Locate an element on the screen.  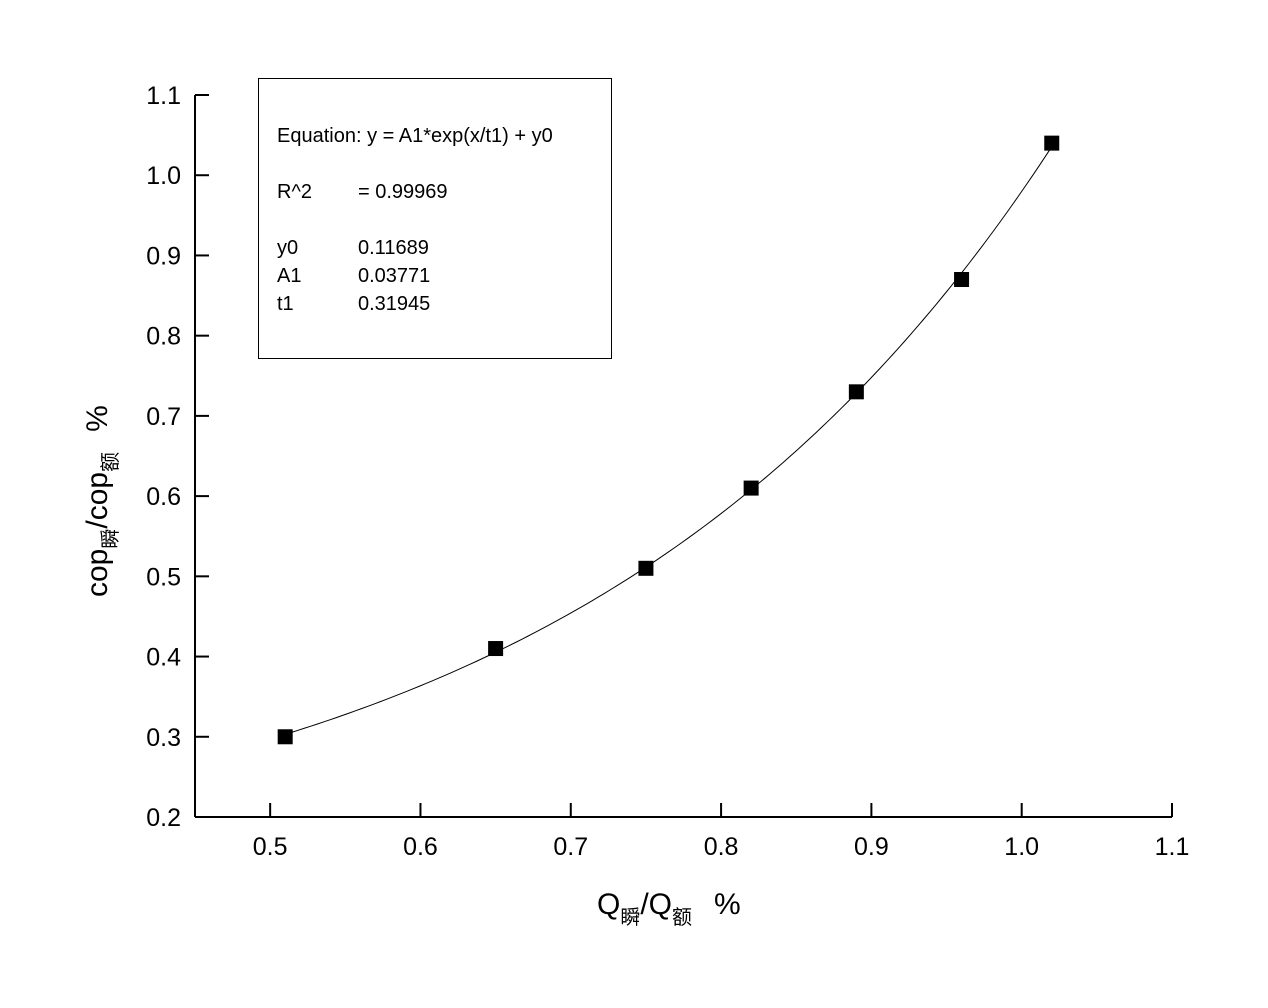
y-axis-title-unit: % is located at coordinates (97, 418).